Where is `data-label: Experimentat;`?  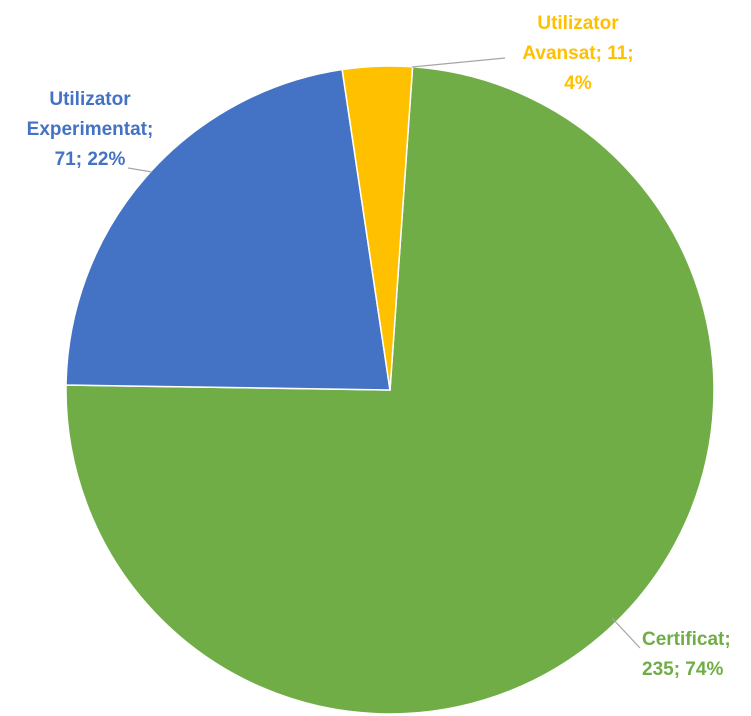 data-label: Experimentat; is located at coordinates (90, 129).